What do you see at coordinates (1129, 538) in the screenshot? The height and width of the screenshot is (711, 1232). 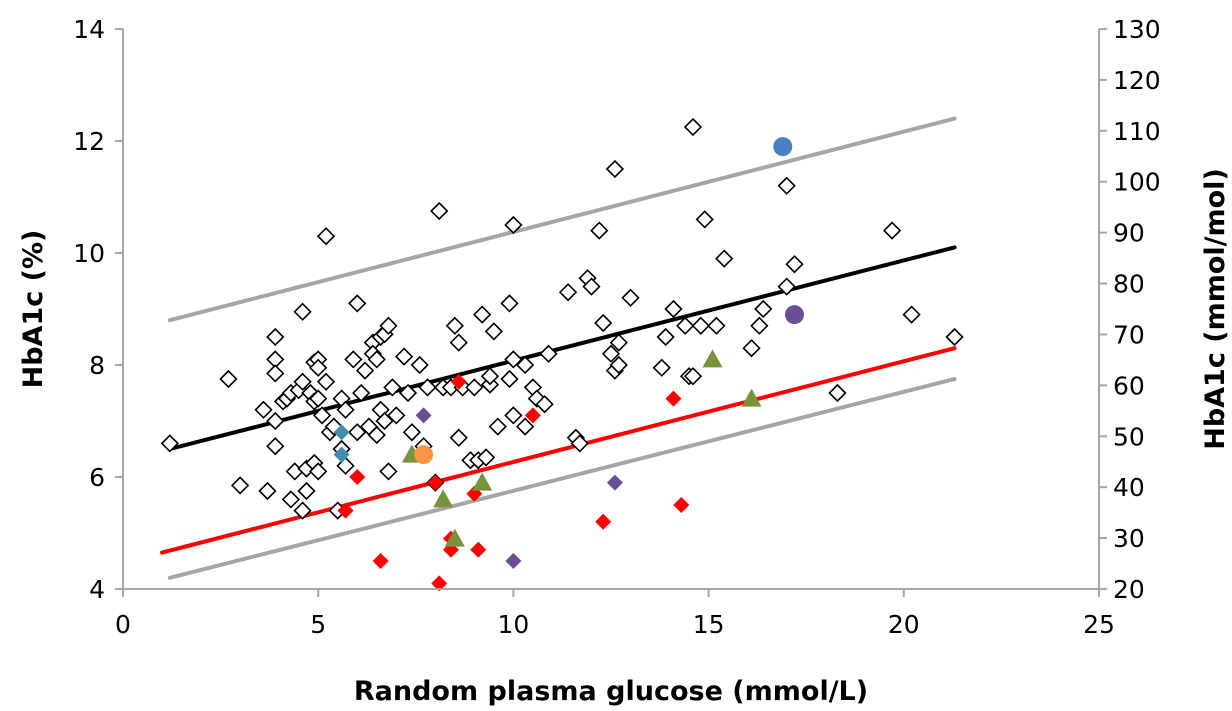 I see `y2-tick-label: 30` at bounding box center [1129, 538].